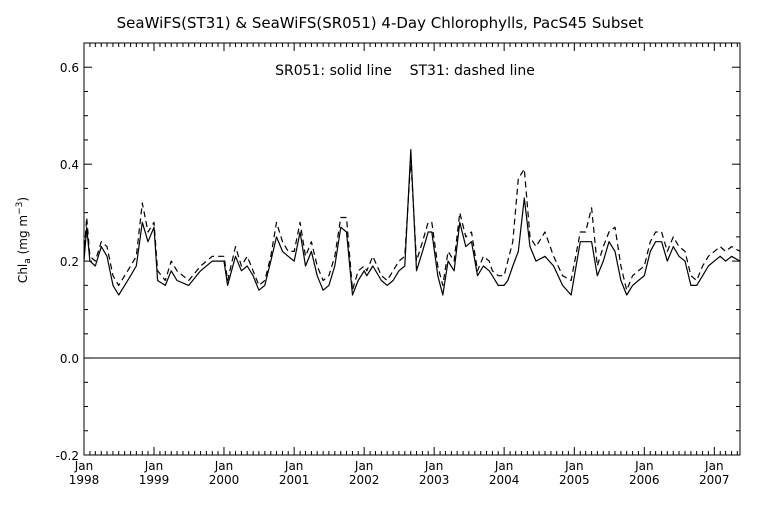 The width and height of the screenshot is (768, 512). What do you see at coordinates (224, 480) in the screenshot?
I see `x-tick-year-label: 2000` at bounding box center [224, 480].